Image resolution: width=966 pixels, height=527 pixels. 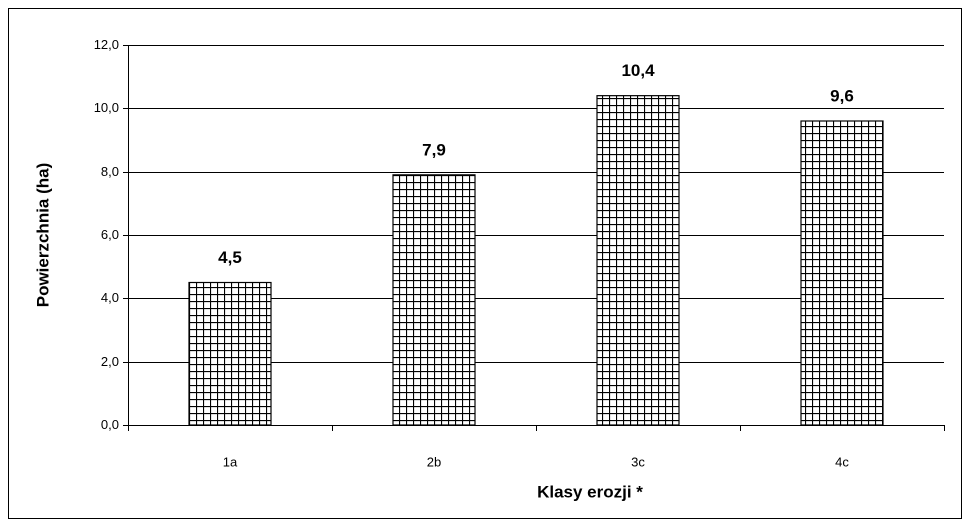 What do you see at coordinates (110, 297) in the screenshot?
I see `y-tick-label: 4,0` at bounding box center [110, 297].